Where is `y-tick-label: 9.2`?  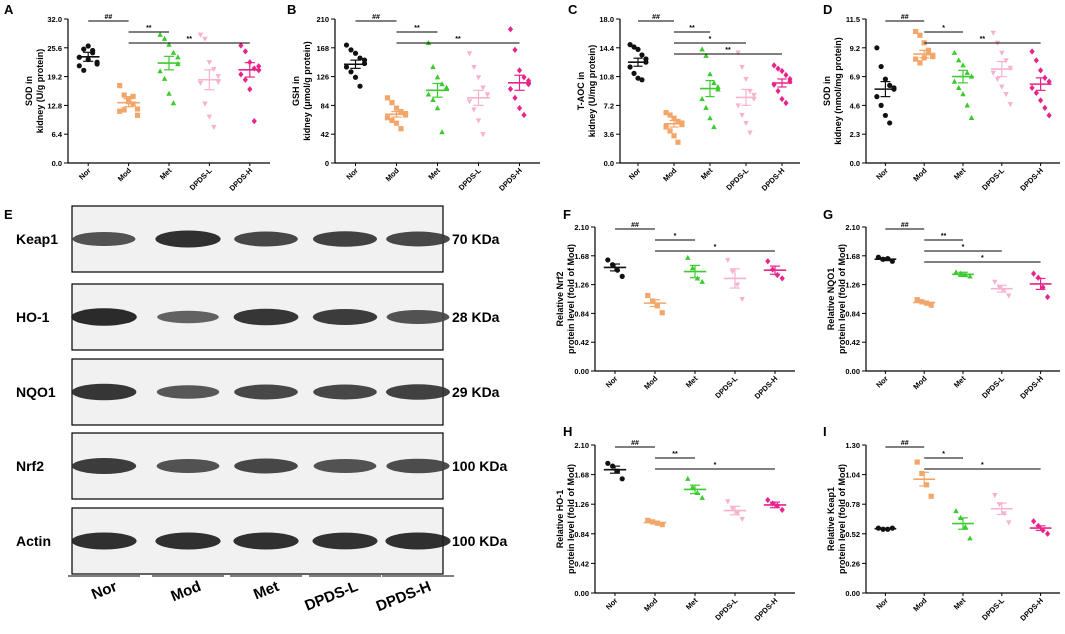 y-tick-label: 9.2 is located at coordinates (855, 48).